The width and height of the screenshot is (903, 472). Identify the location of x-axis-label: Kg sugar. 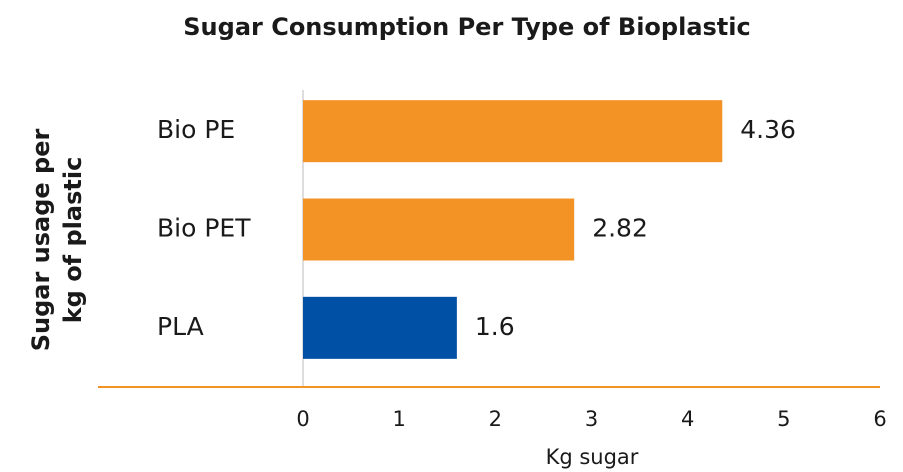
(592, 457).